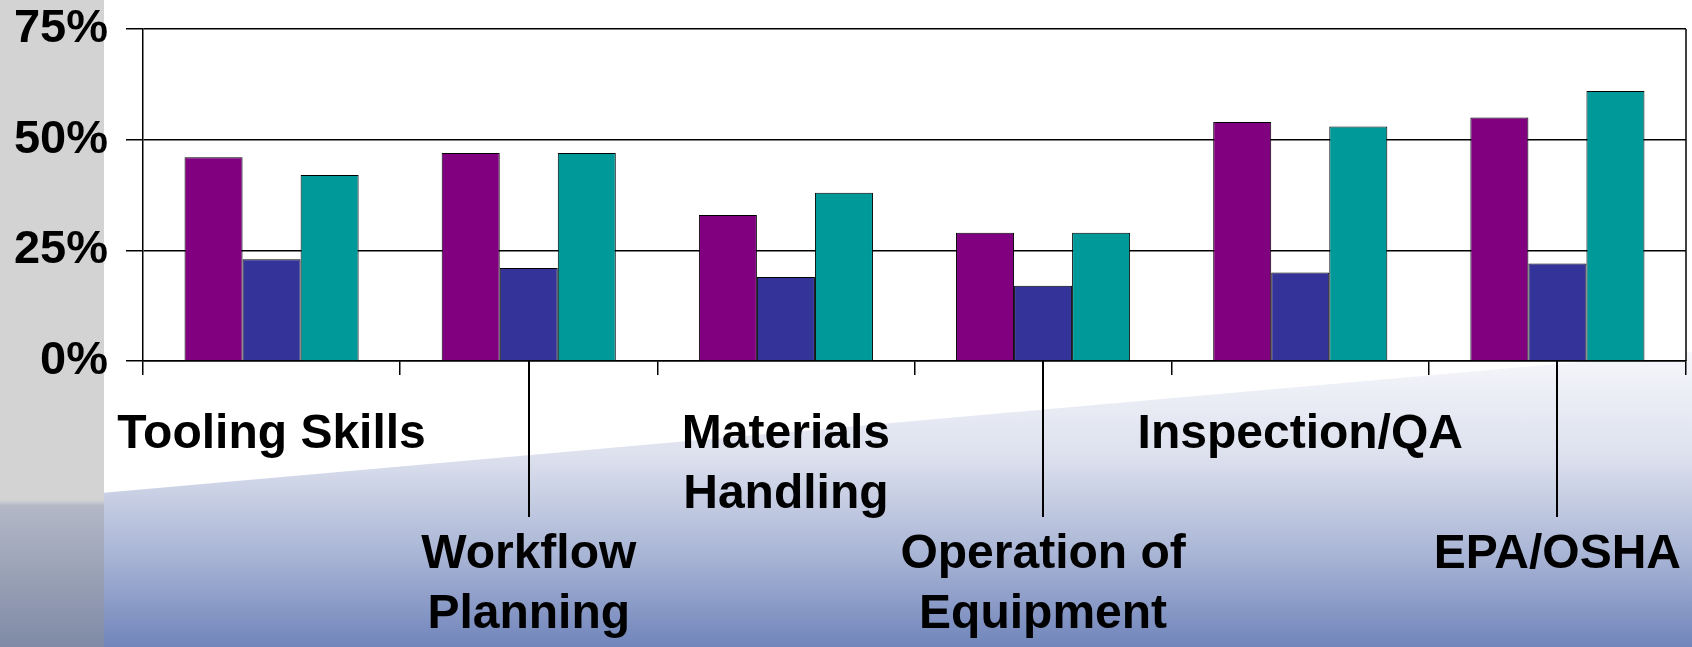  I want to click on x-tick-label: Workflow Planning, so click(529, 582).